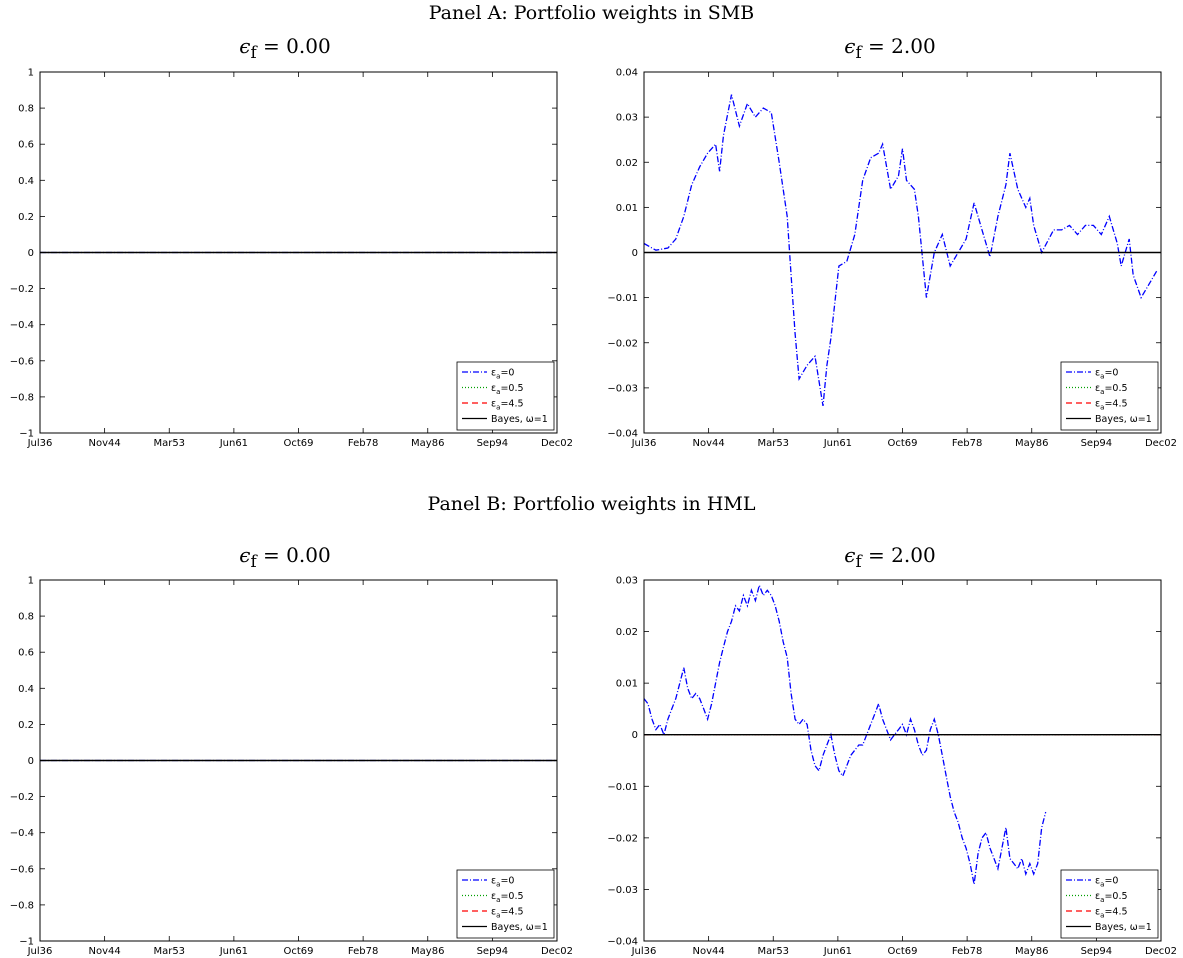  Describe the element at coordinates (890, 557) in the screenshot. I see `subplot-b-right-title: ϵf = 2.00` at that location.